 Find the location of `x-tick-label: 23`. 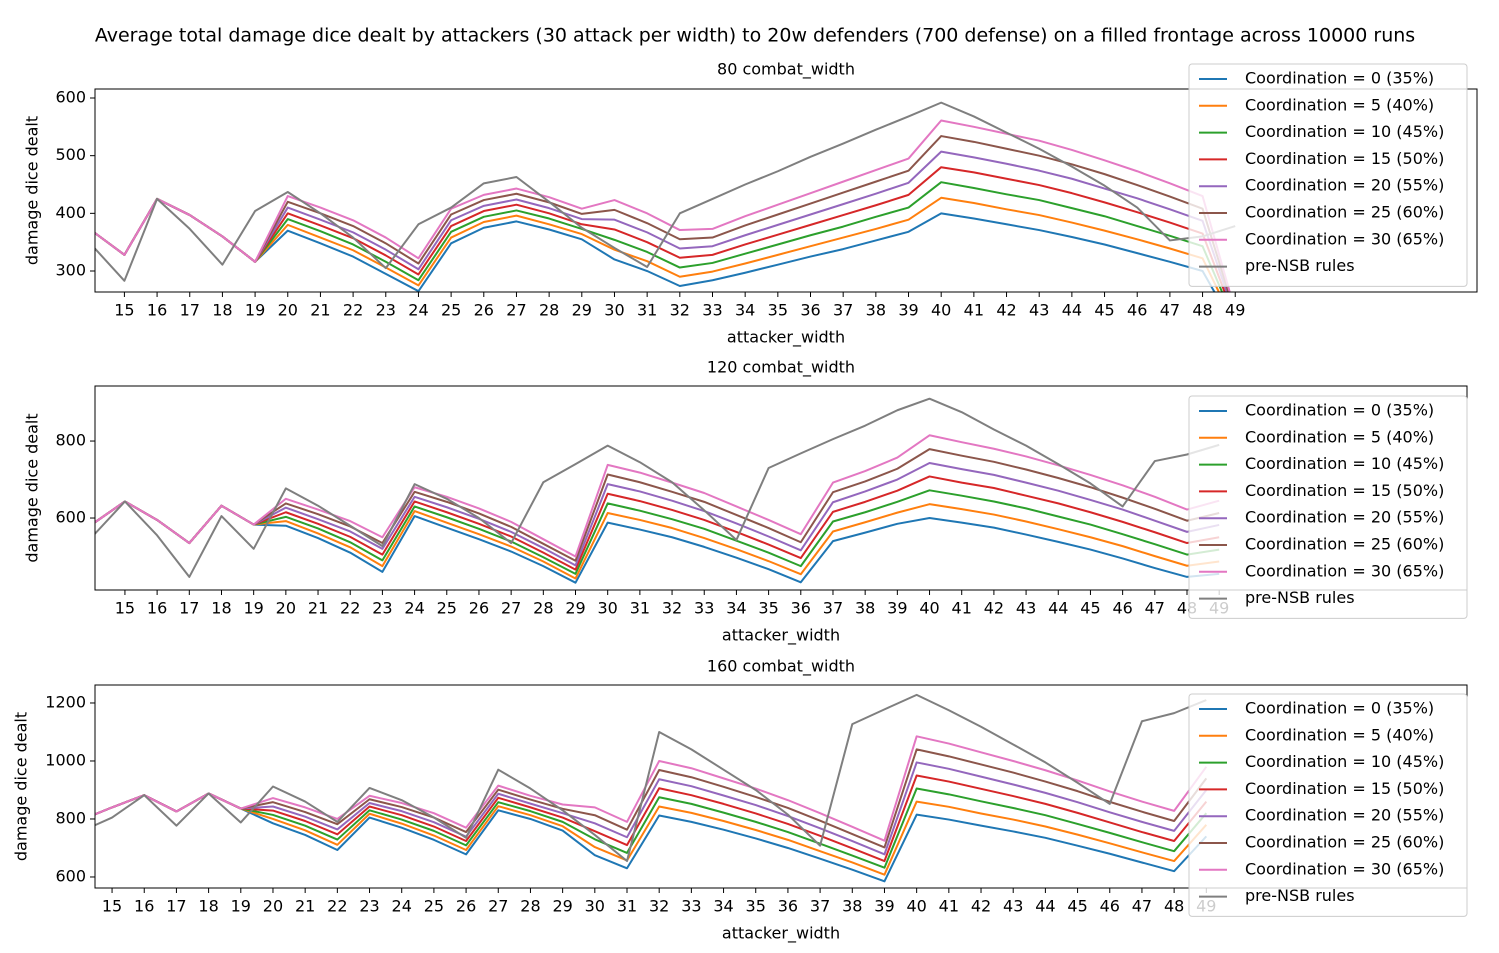

x-tick-label: 23 is located at coordinates (369, 906).